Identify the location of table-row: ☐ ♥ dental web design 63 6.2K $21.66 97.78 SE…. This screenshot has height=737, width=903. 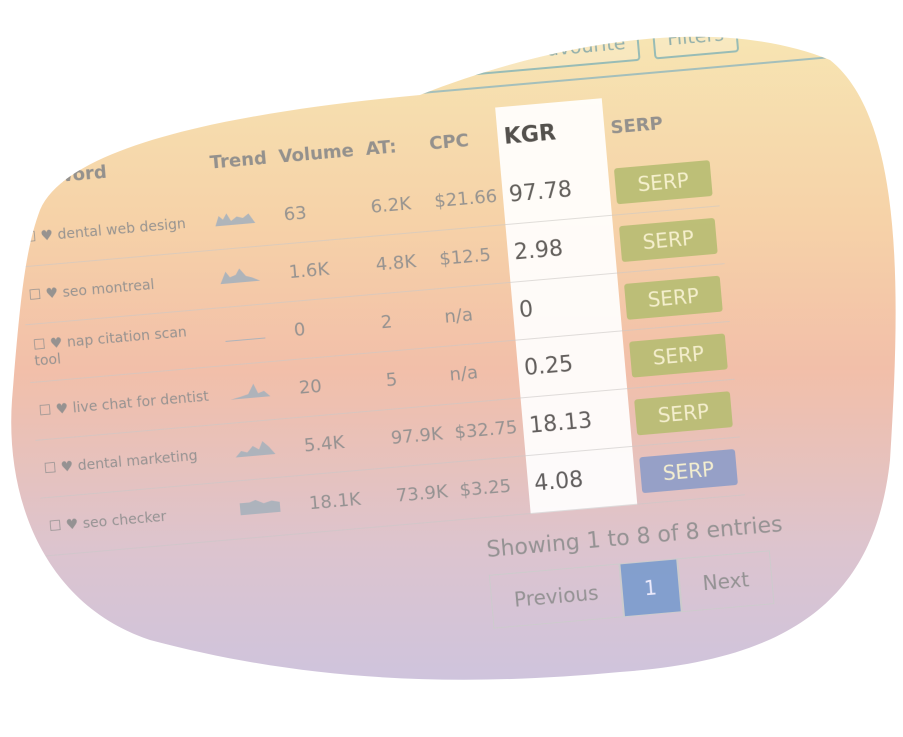
(367, 208).